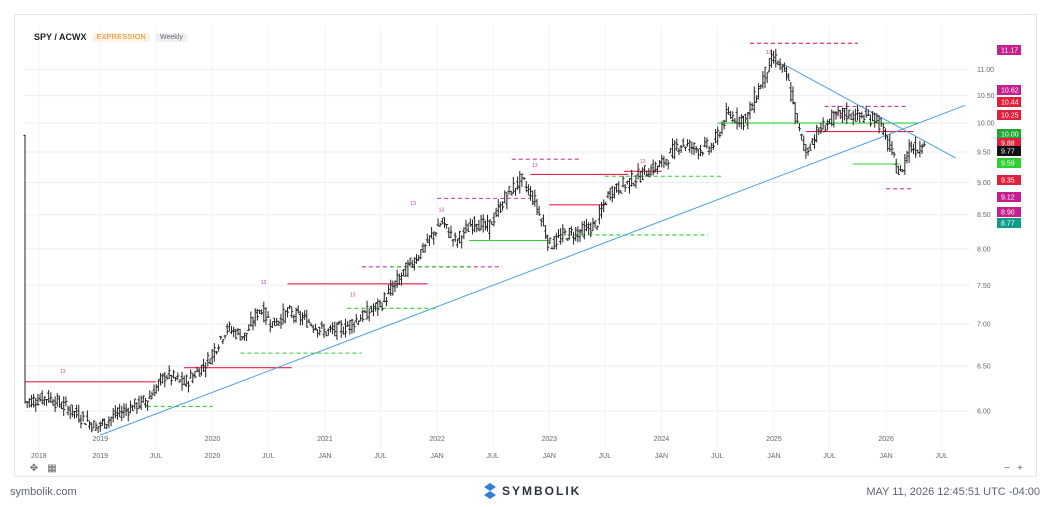 The image size is (1050, 507). I want to click on y-tick-label: 10.50, so click(986, 96).